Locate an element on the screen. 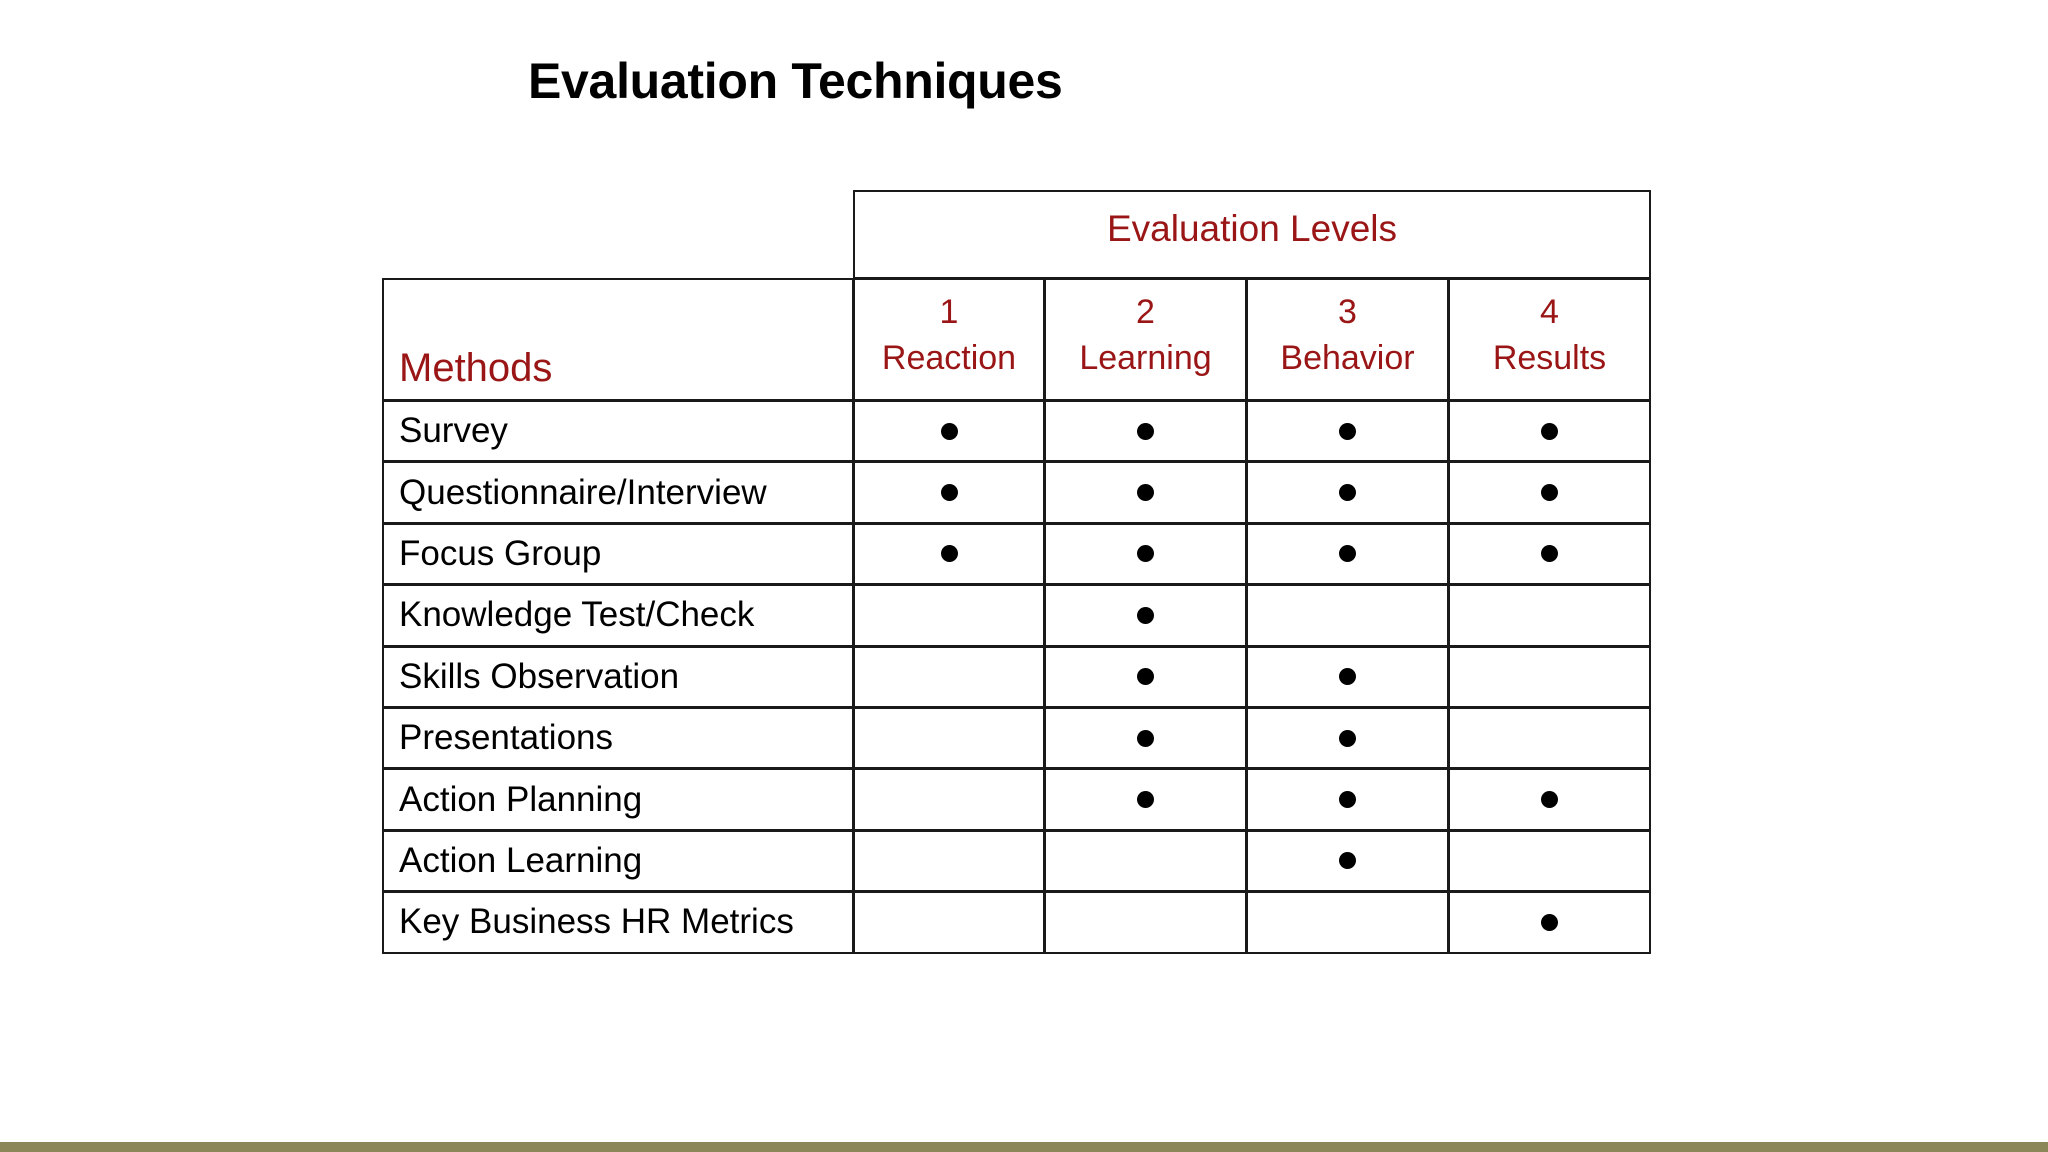  level-header-2: 2 Learning is located at coordinates (1145, 339).